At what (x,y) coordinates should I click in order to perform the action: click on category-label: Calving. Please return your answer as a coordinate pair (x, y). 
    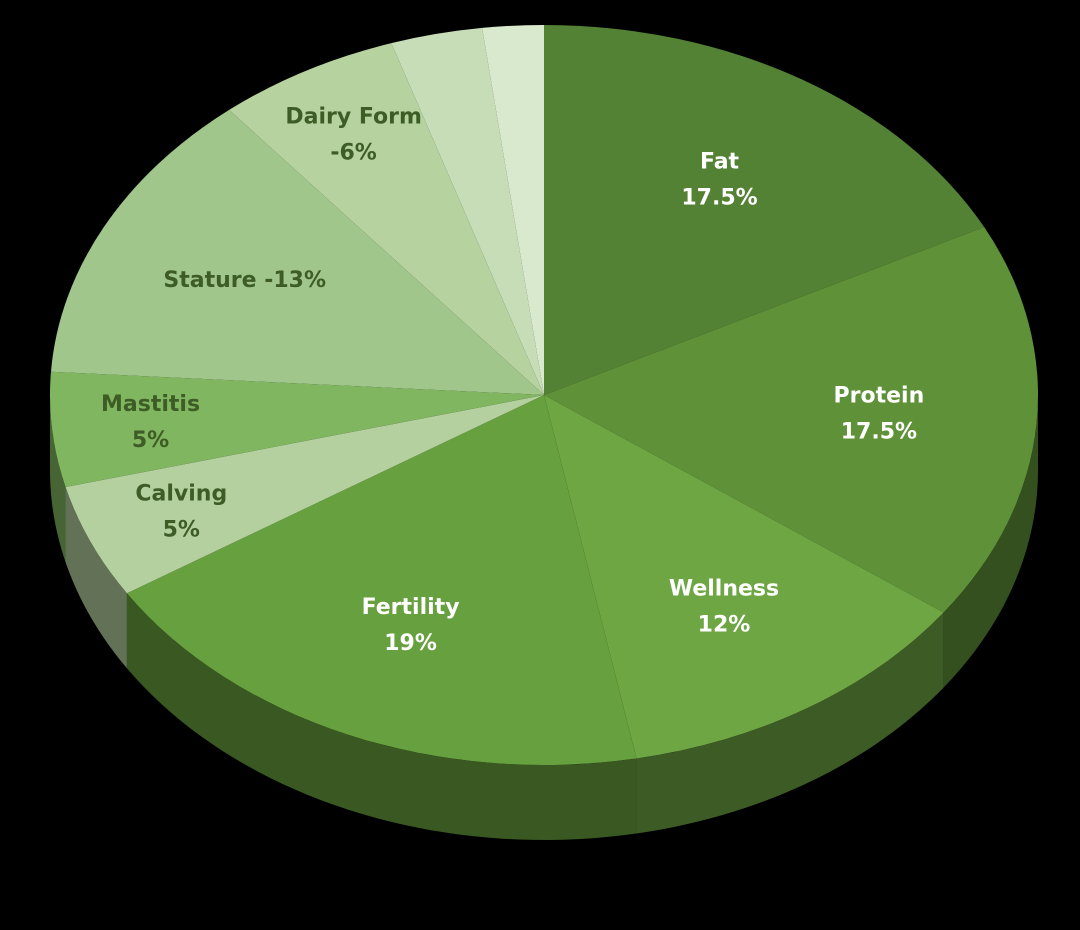
    Looking at the image, I should click on (181, 494).